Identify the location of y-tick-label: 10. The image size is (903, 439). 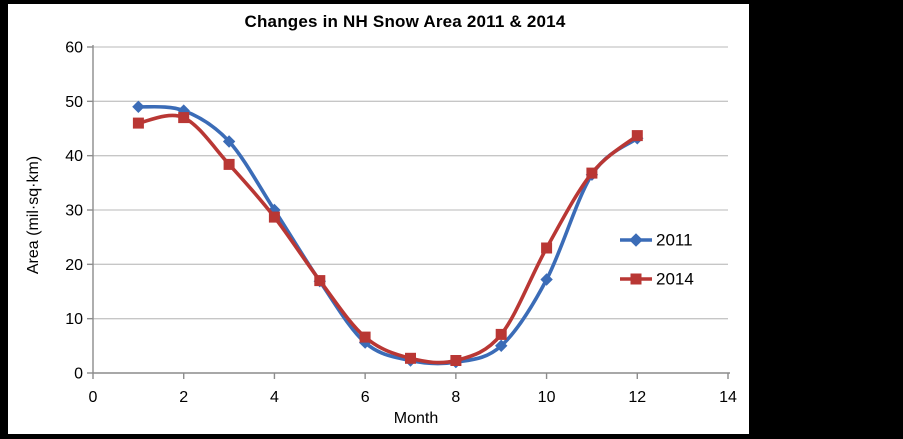
(74, 319).